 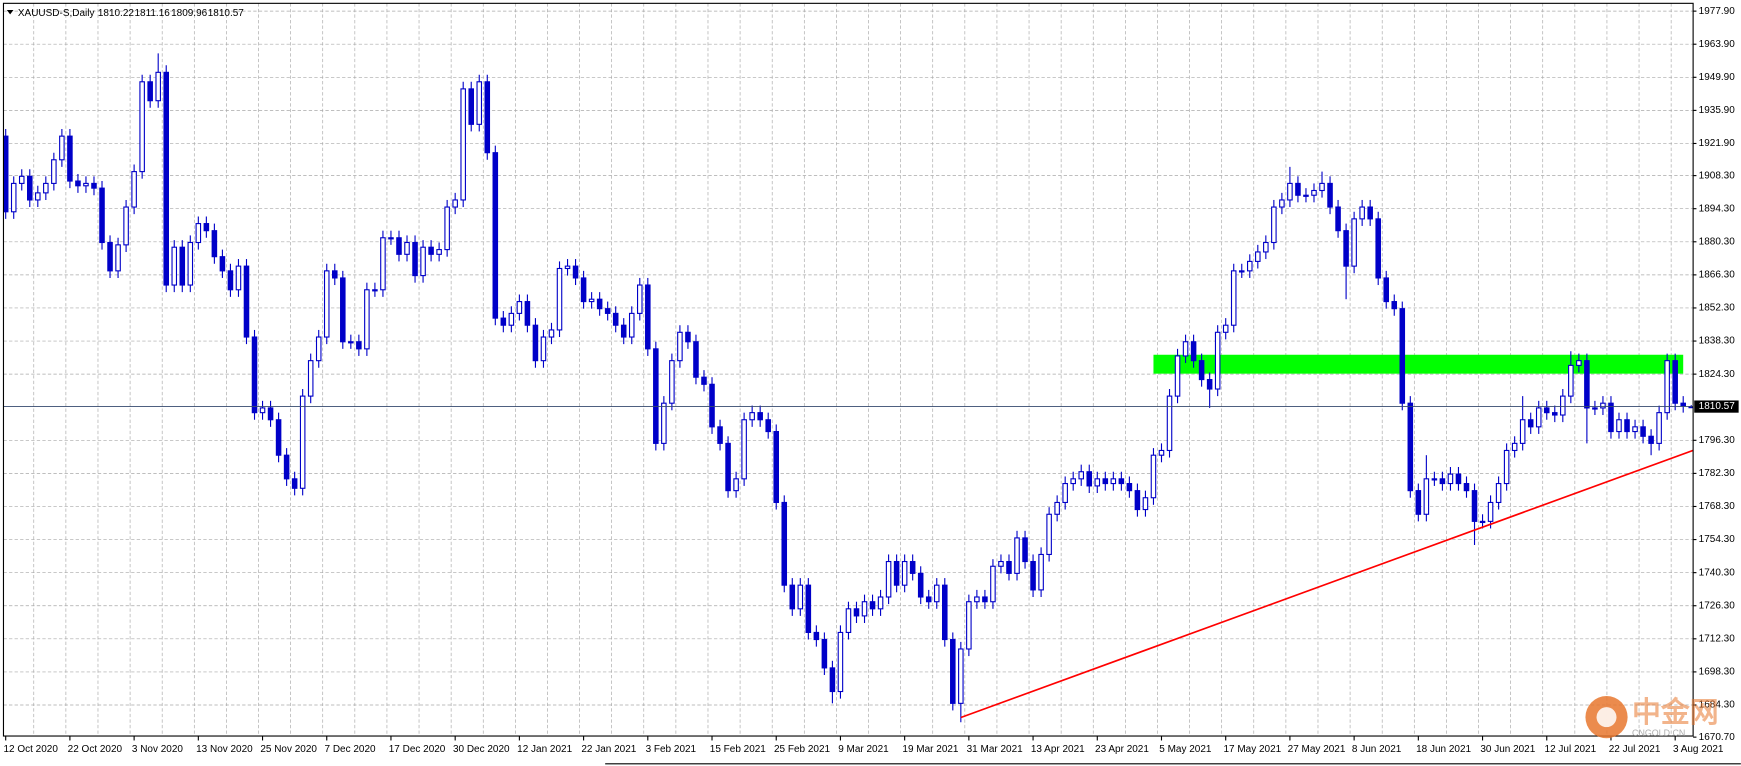 I want to click on x-tick-label: 9 Mar 2021, so click(x=863, y=749).